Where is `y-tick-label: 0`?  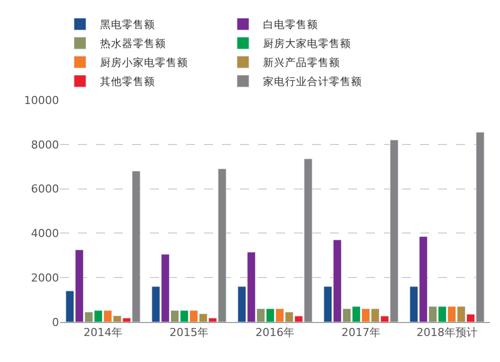 y-tick-label: 0 is located at coordinates (55, 322).